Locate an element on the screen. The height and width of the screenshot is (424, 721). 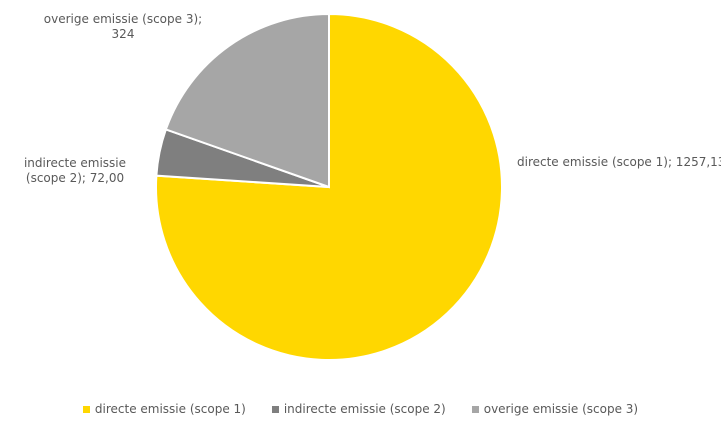
legend-label-scope-2: indirecte emissie (scope 2) is located at coordinates (364, 409).